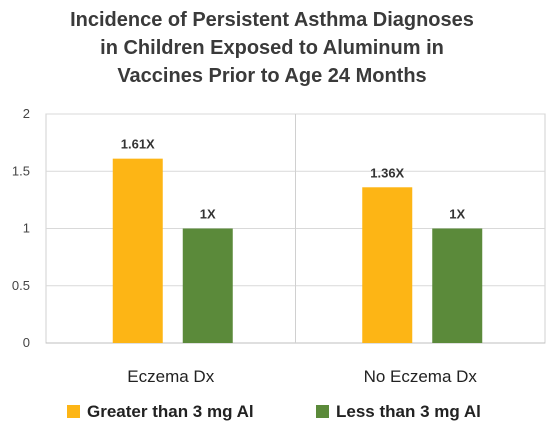 This screenshot has height=428, width=549. What do you see at coordinates (26, 113) in the screenshot?
I see `y-tick-label: 2` at bounding box center [26, 113].